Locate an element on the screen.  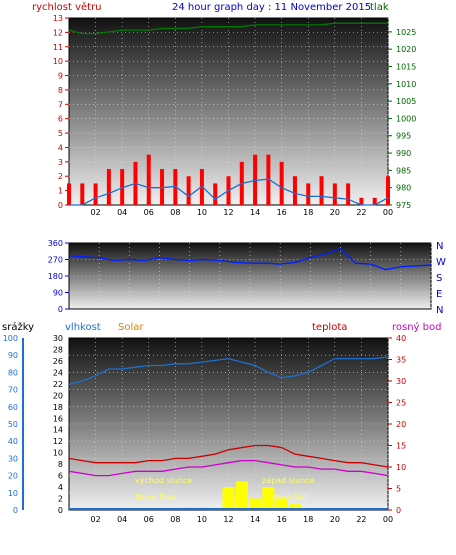
rain-tick-label: 12 is located at coordinates (58, 441).